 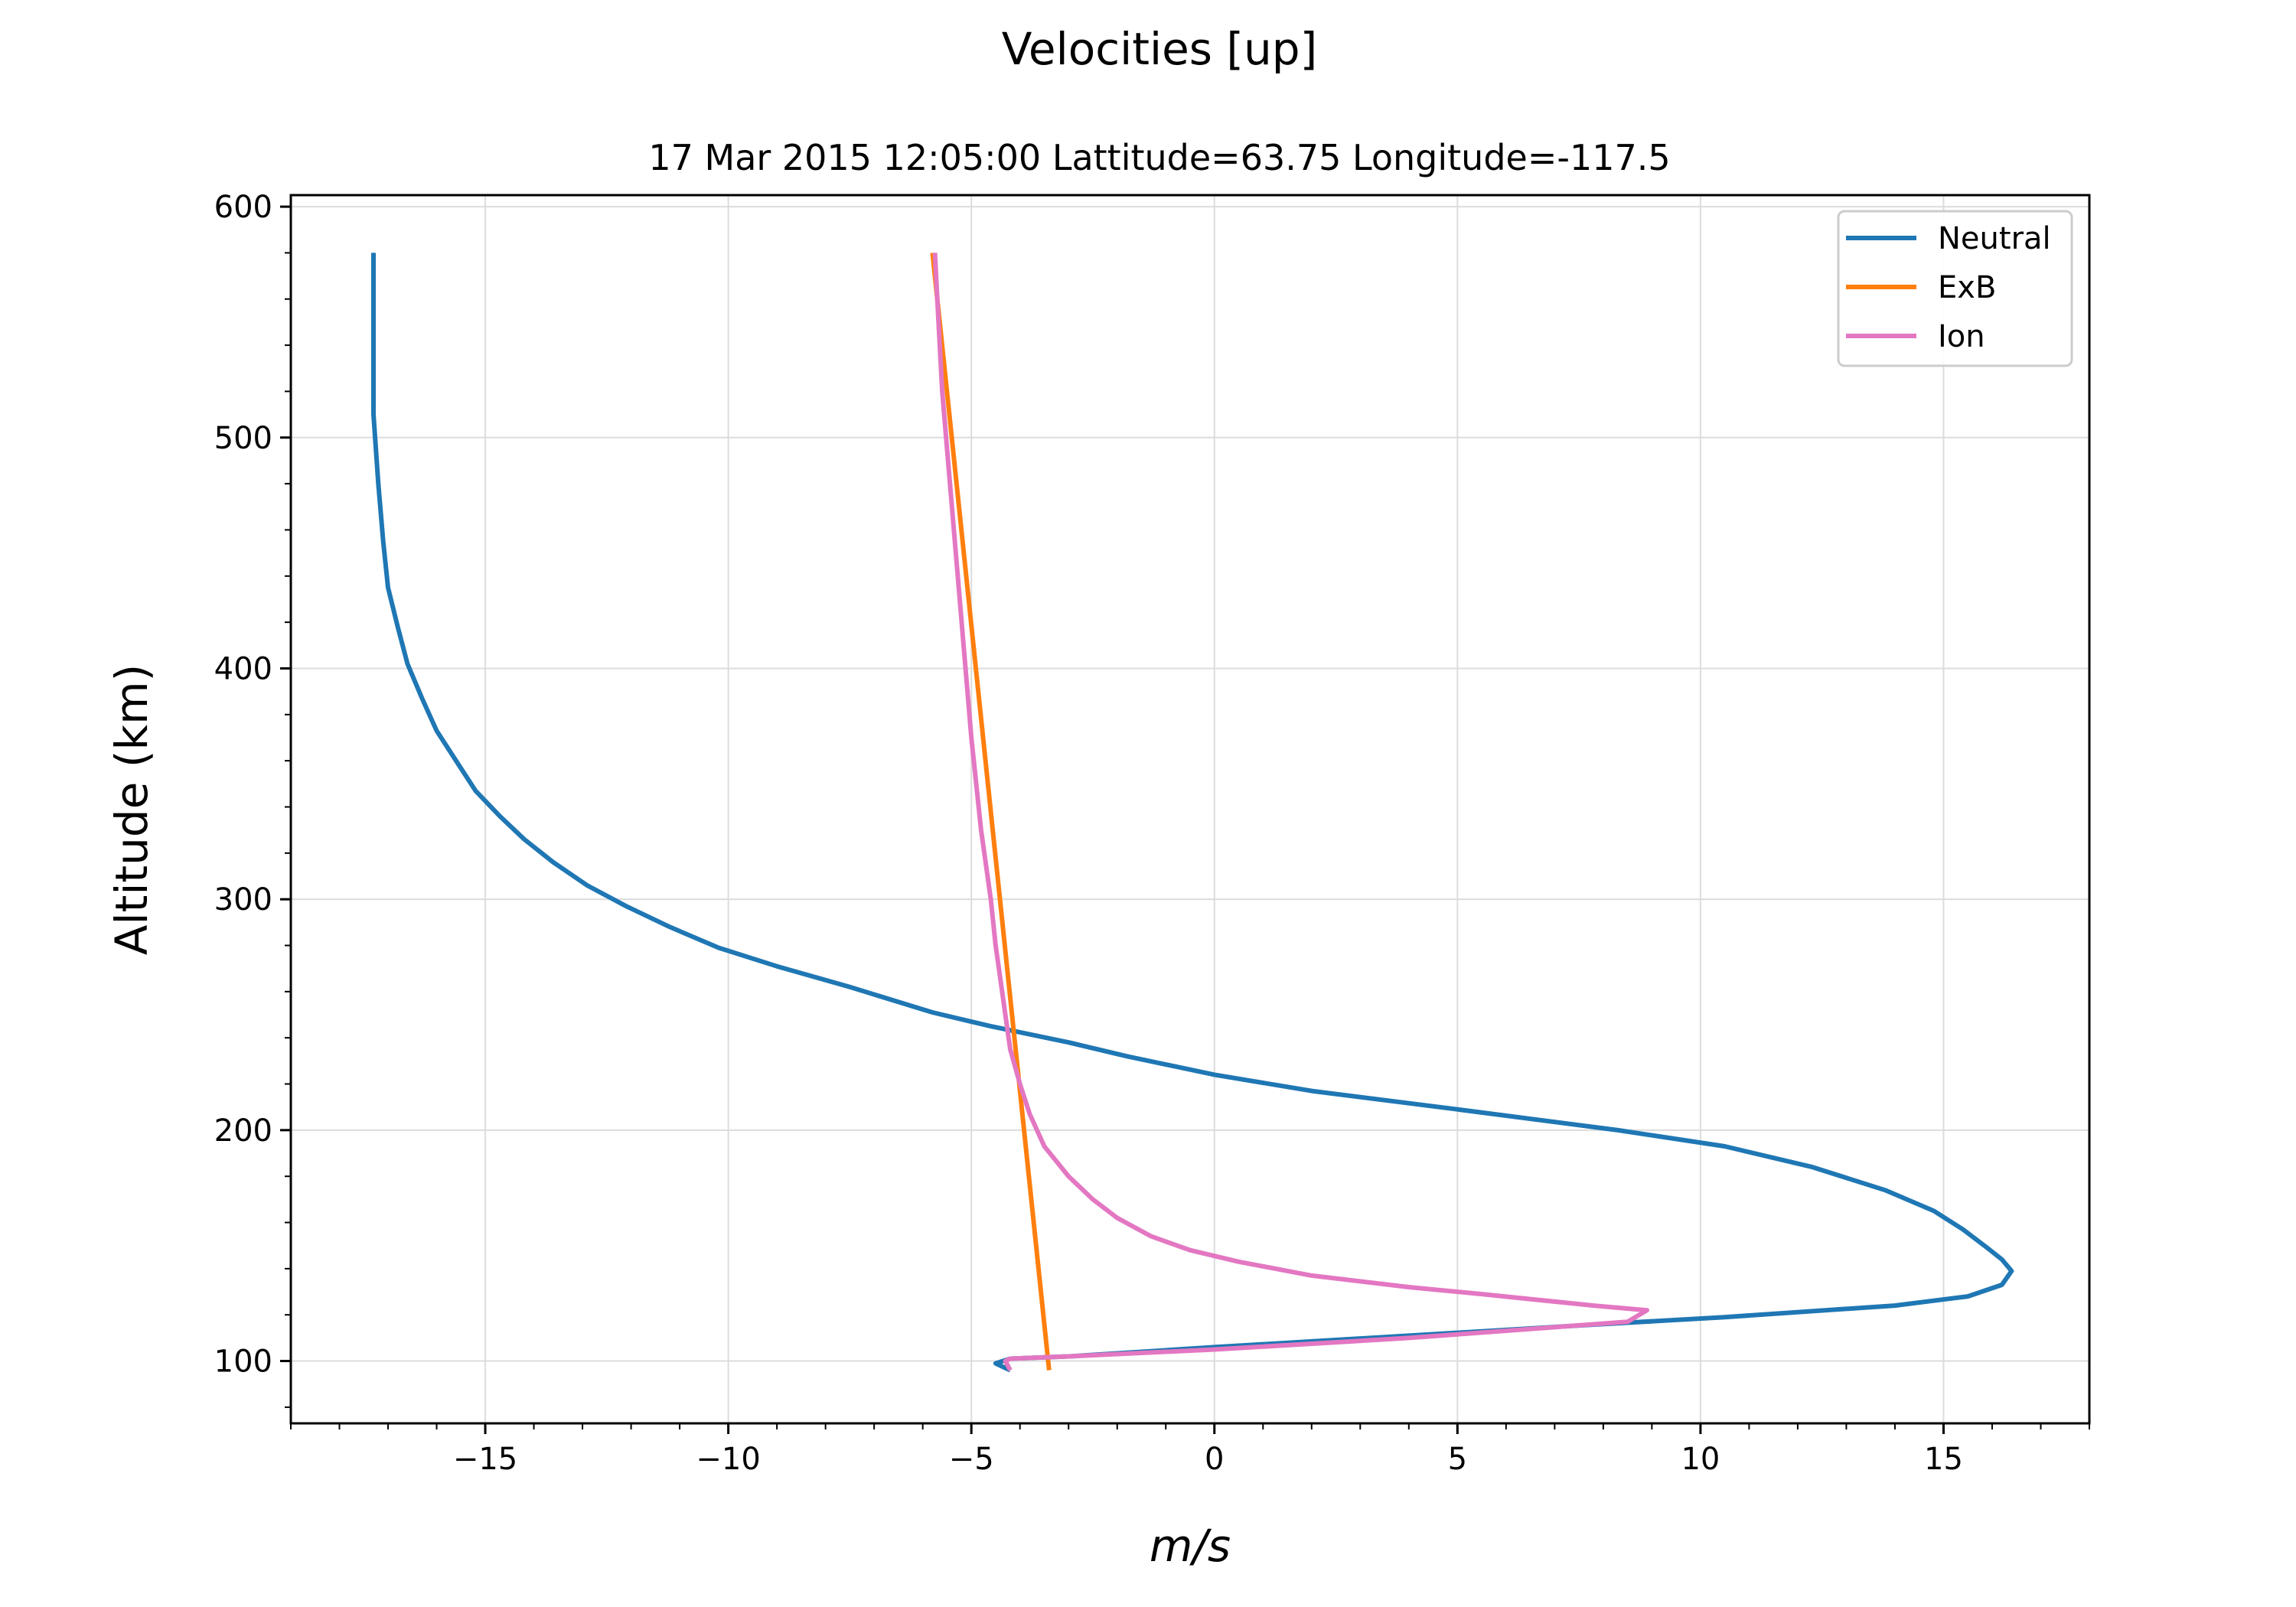 What do you see at coordinates (243, 207) in the screenshot?
I see `y-tick-label: 600` at bounding box center [243, 207].